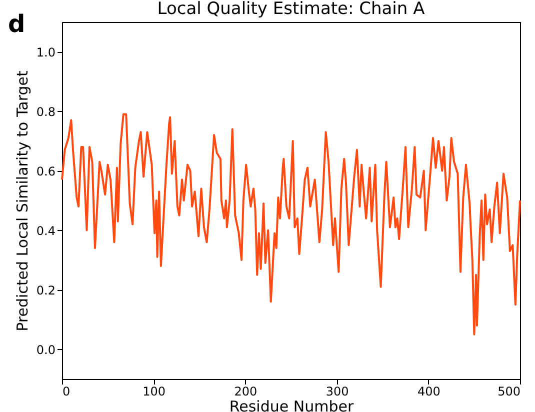 This screenshot has height=412, width=535. I want to click on x-tick-label: 0, so click(66, 391).